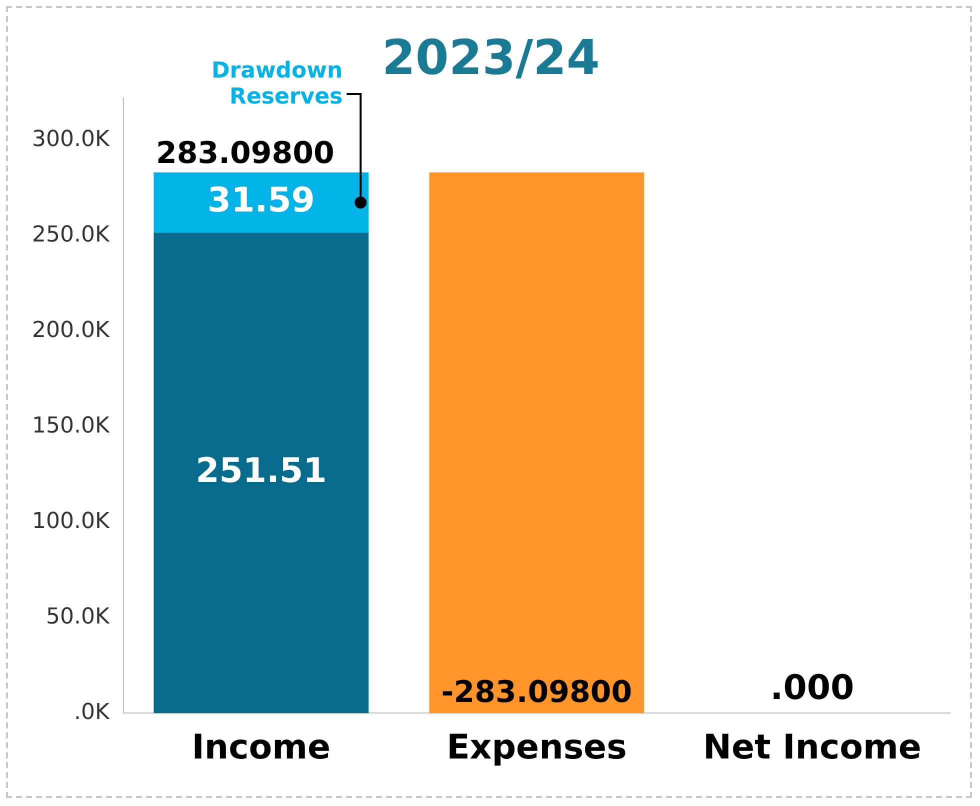 This screenshot has height=806, width=980. Describe the element at coordinates (812, 747) in the screenshot. I see `x-tick-label: Net Income` at that location.